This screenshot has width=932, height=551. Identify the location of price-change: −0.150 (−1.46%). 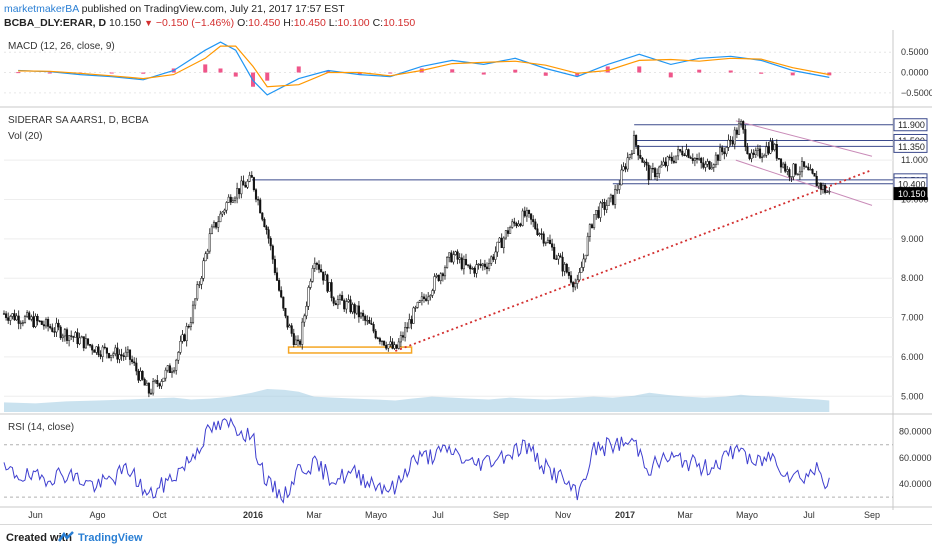
(195, 23).